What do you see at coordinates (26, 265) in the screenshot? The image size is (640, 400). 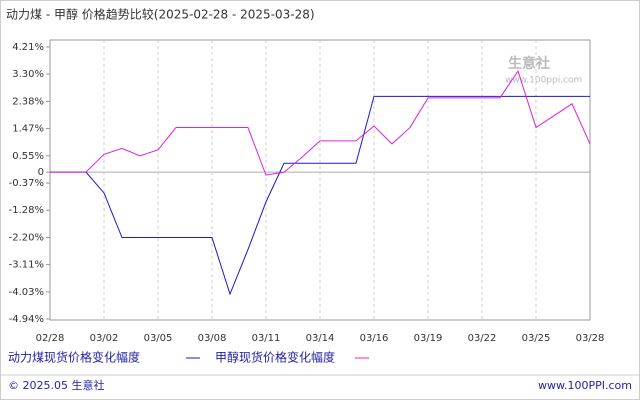 I see `y-tick-label: -3.11%` at bounding box center [26, 265].